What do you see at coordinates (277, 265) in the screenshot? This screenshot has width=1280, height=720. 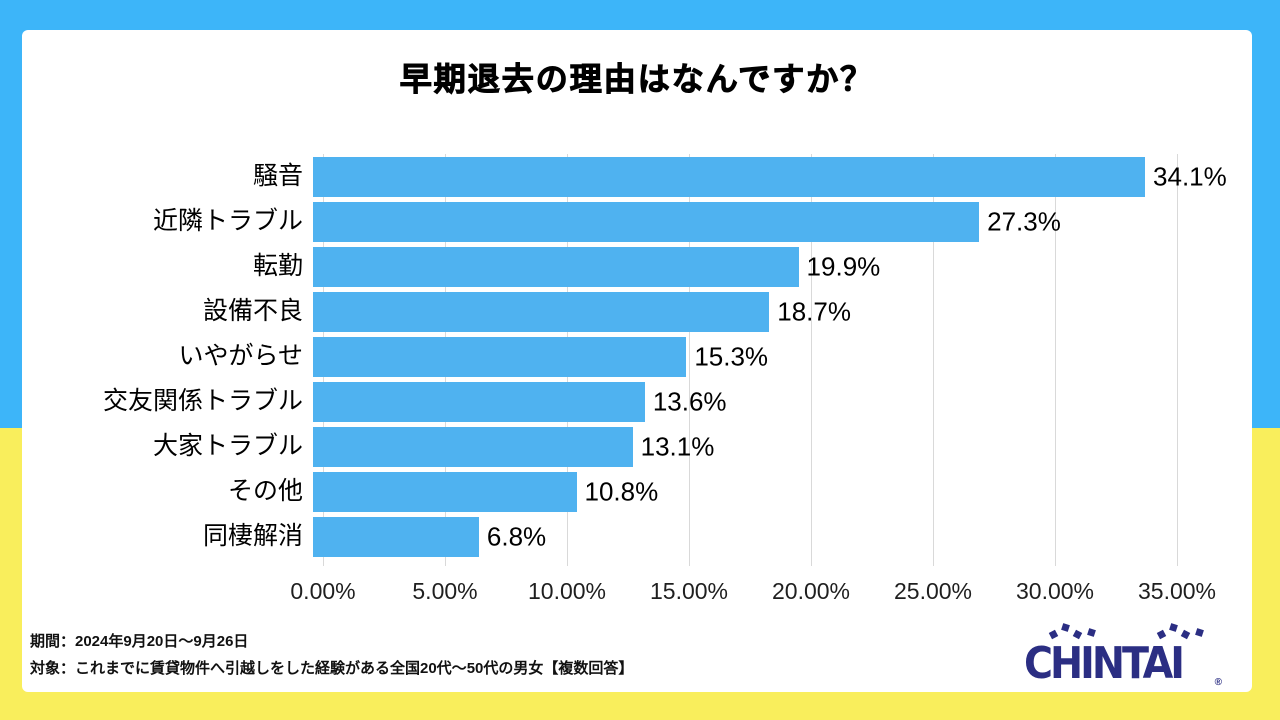 I see `category-label: 転勤` at bounding box center [277, 265].